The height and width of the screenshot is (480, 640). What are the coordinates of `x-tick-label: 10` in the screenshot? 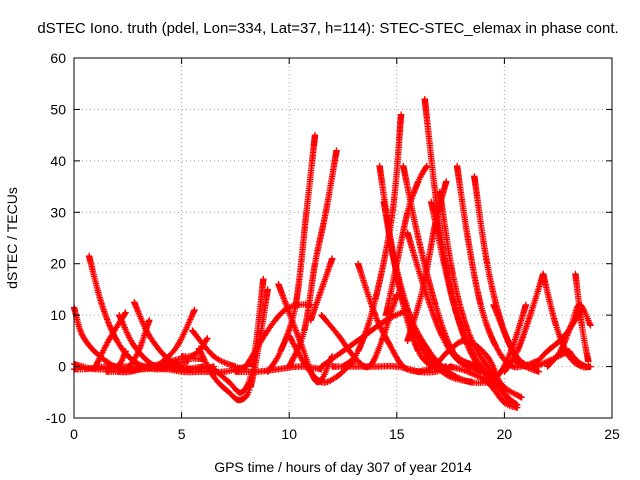 It's located at (289, 434).